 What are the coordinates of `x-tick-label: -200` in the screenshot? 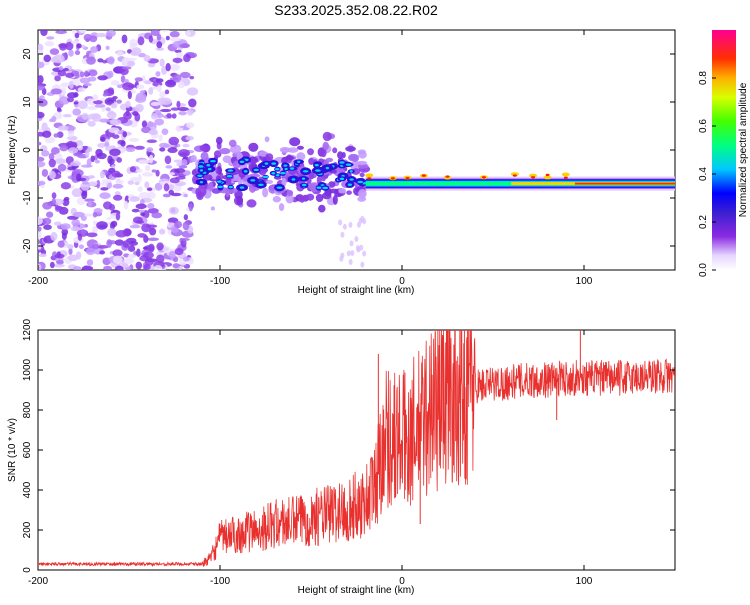 It's located at (38, 281).